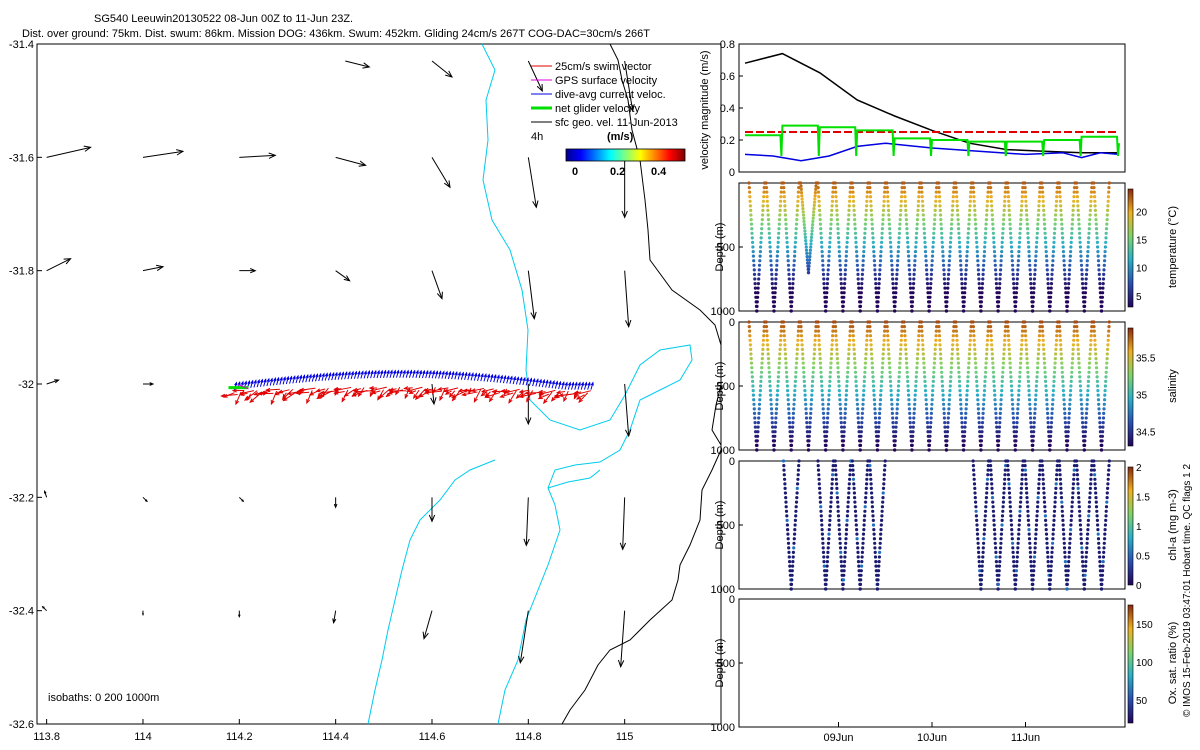 This screenshot has width=1200, height=750. I want to click on temperature-panel-dive-18-pt, so click(1063, 242).